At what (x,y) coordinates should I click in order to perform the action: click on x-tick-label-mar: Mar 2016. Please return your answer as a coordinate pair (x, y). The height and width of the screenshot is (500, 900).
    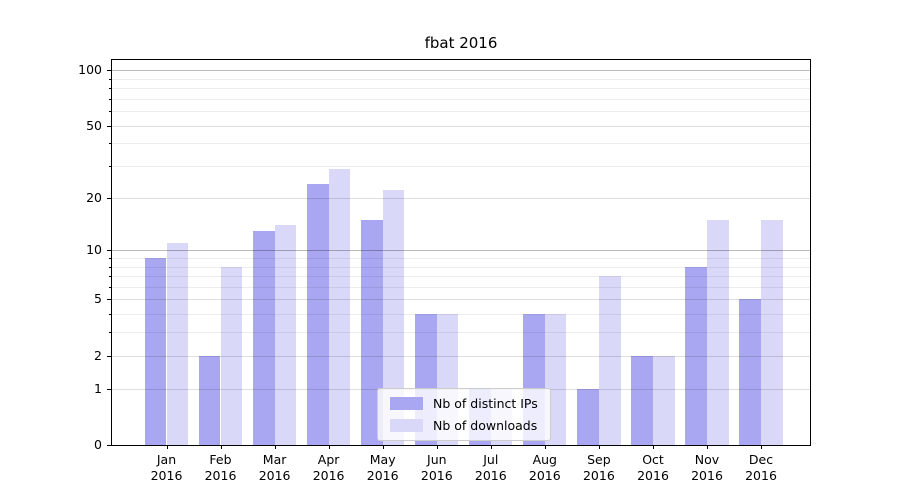
    Looking at the image, I should click on (274, 467).